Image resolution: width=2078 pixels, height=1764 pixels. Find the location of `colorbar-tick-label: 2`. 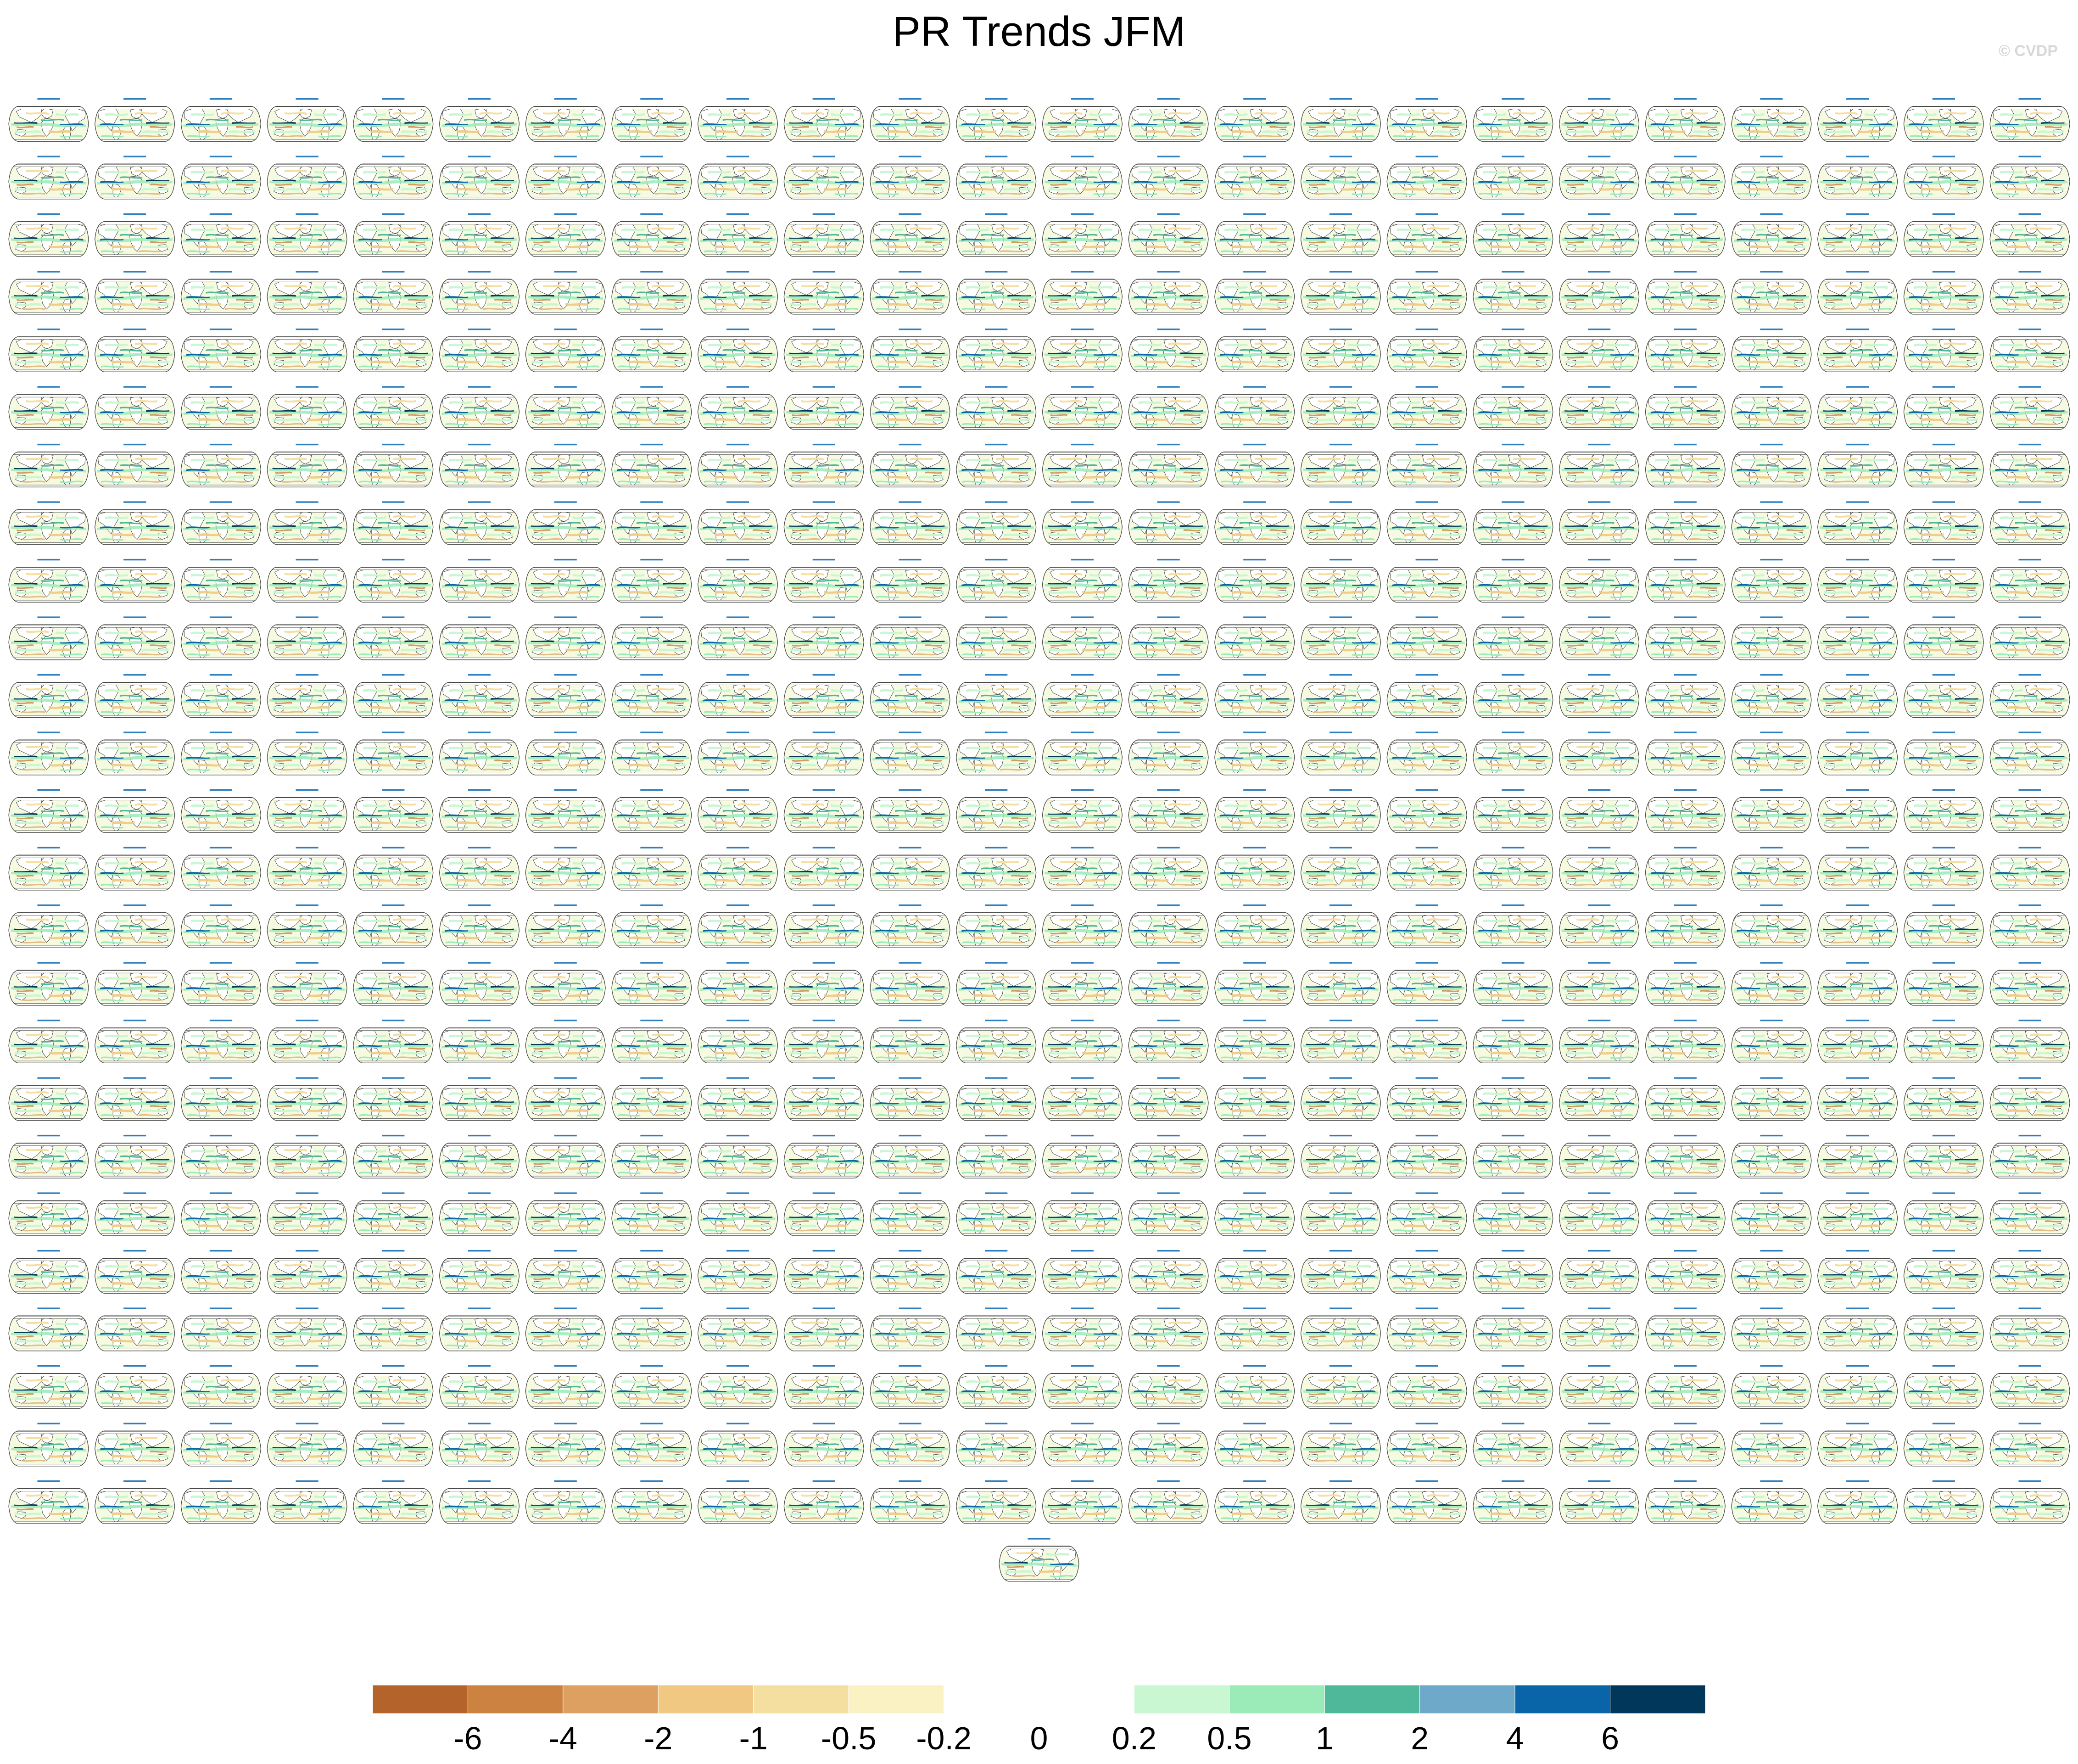

colorbar-tick-label: 2 is located at coordinates (1420, 1738).